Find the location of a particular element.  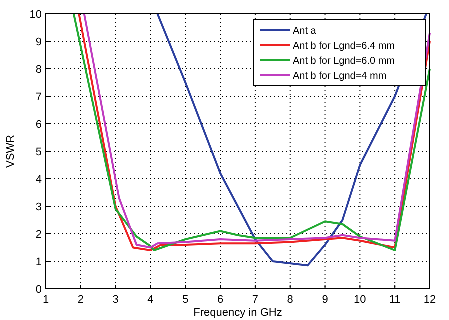

y-tick-label: 8 is located at coordinates (39, 70).